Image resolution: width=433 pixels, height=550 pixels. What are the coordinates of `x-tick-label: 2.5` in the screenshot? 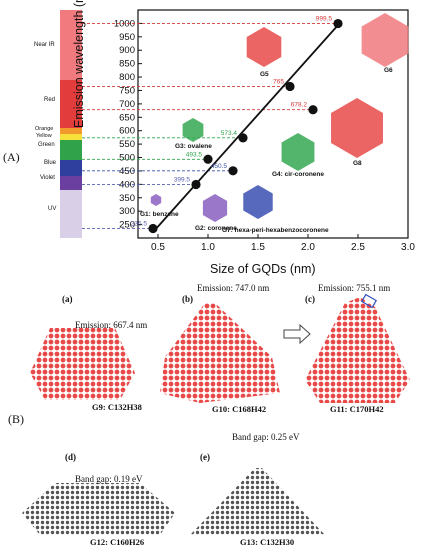 It's located at (358, 247).